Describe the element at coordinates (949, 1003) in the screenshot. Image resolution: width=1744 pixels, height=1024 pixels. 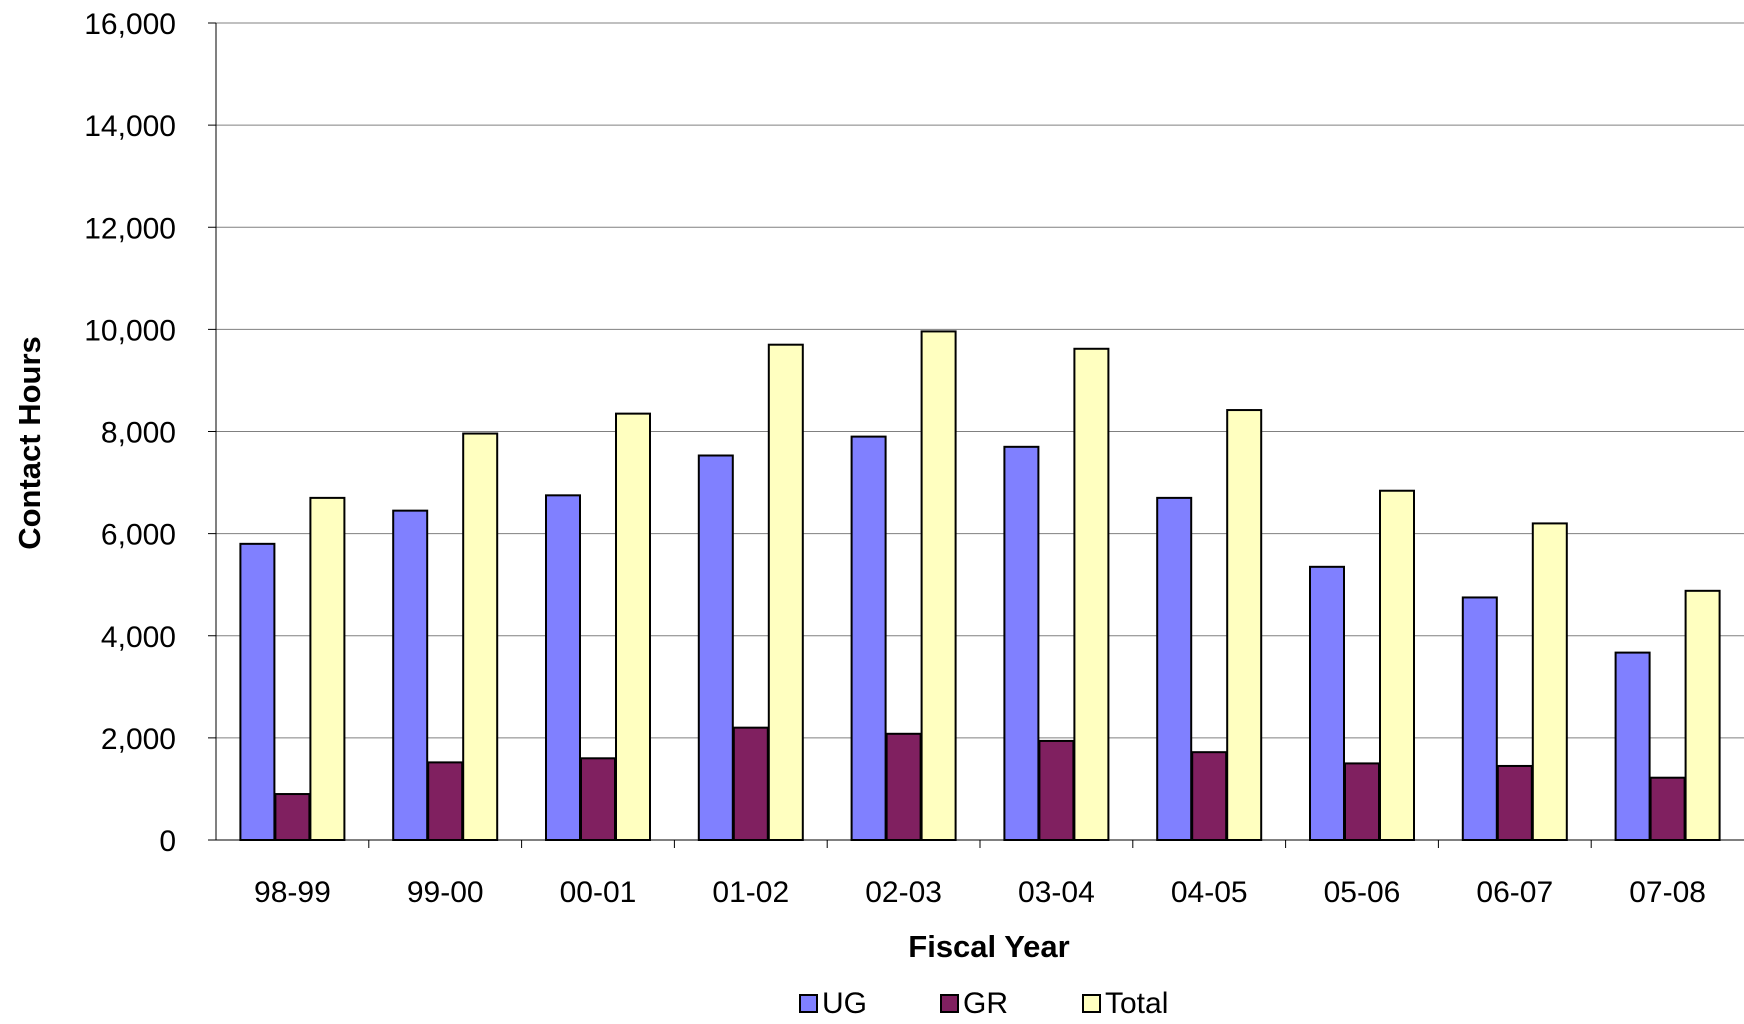
I see `legend-swatch-gr` at that location.